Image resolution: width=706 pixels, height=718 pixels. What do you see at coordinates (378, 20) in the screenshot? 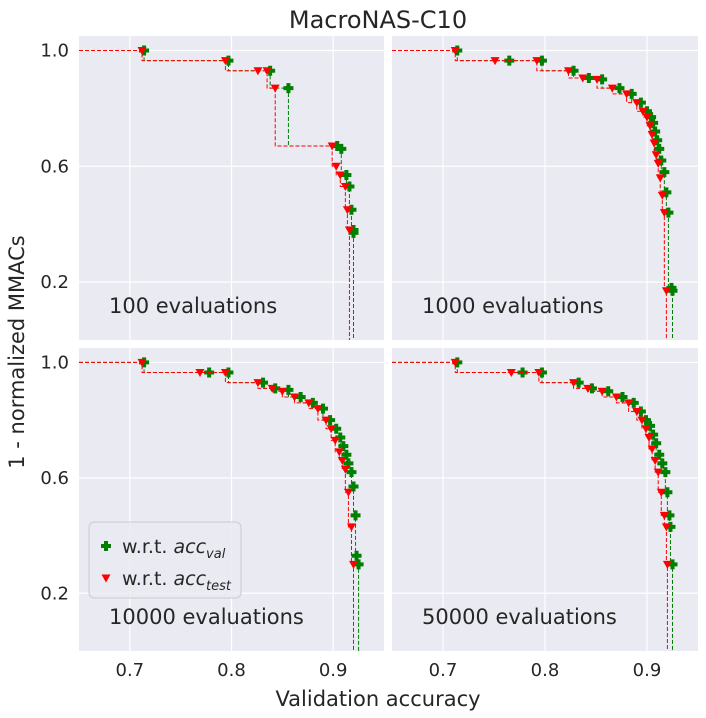
I see `figure-title: MacroNAS-C10` at bounding box center [378, 20].